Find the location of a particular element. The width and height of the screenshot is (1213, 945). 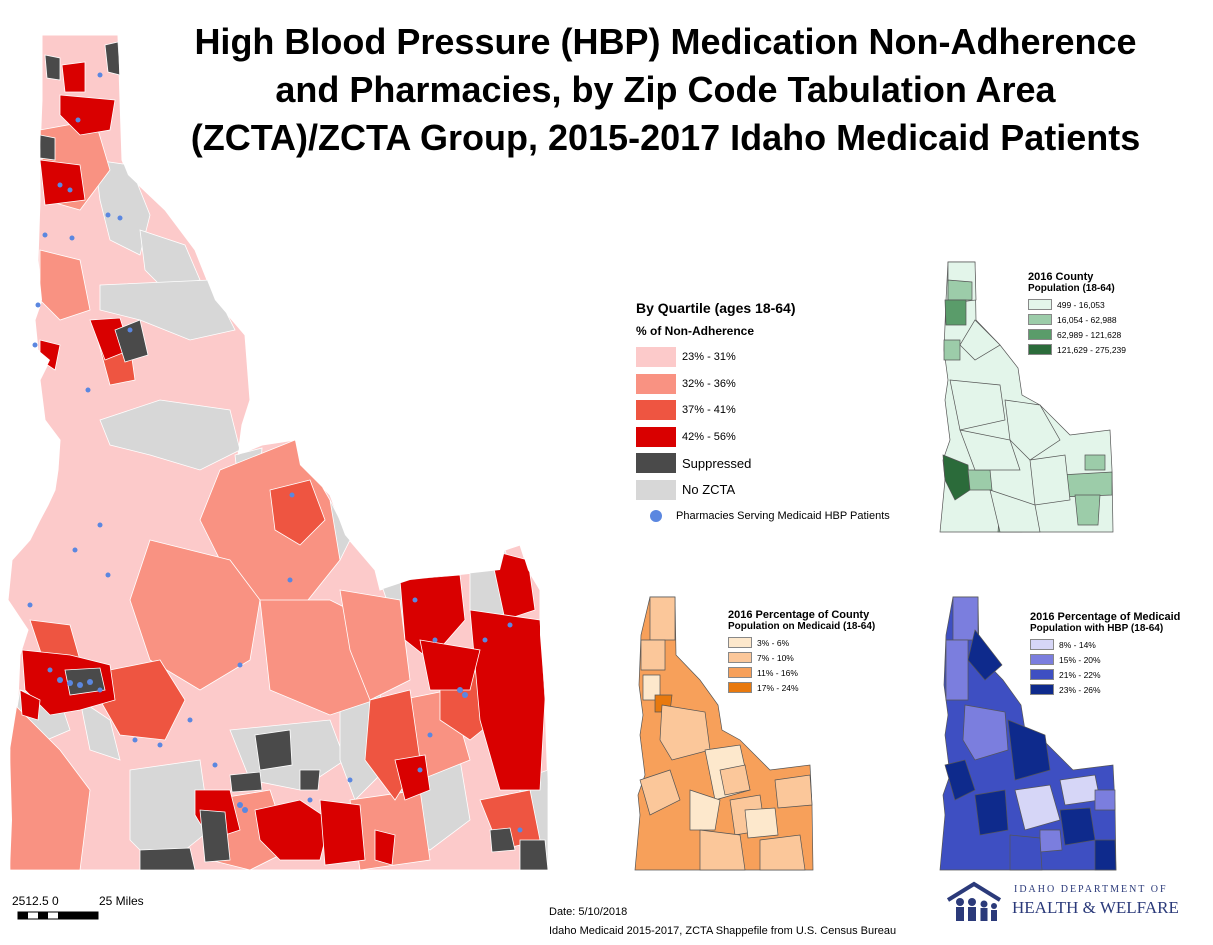

legend-label: 3% - 6% is located at coordinates (773, 642).